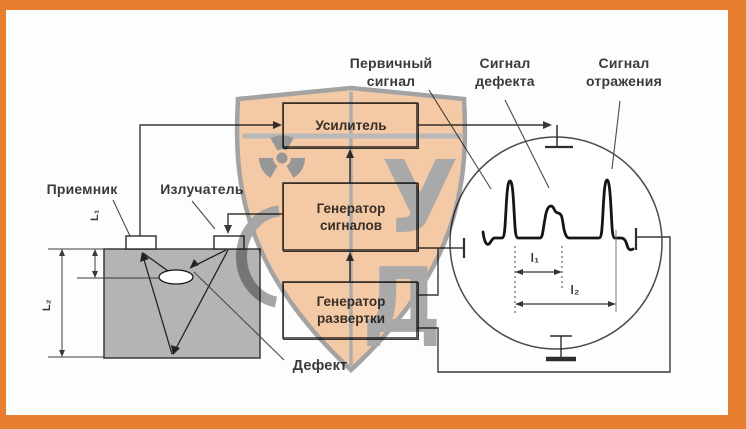 Image resolution: width=746 pixels, height=429 pixels. Describe the element at coordinates (176, 277) in the screenshot. I see `defect-flaw` at that location.